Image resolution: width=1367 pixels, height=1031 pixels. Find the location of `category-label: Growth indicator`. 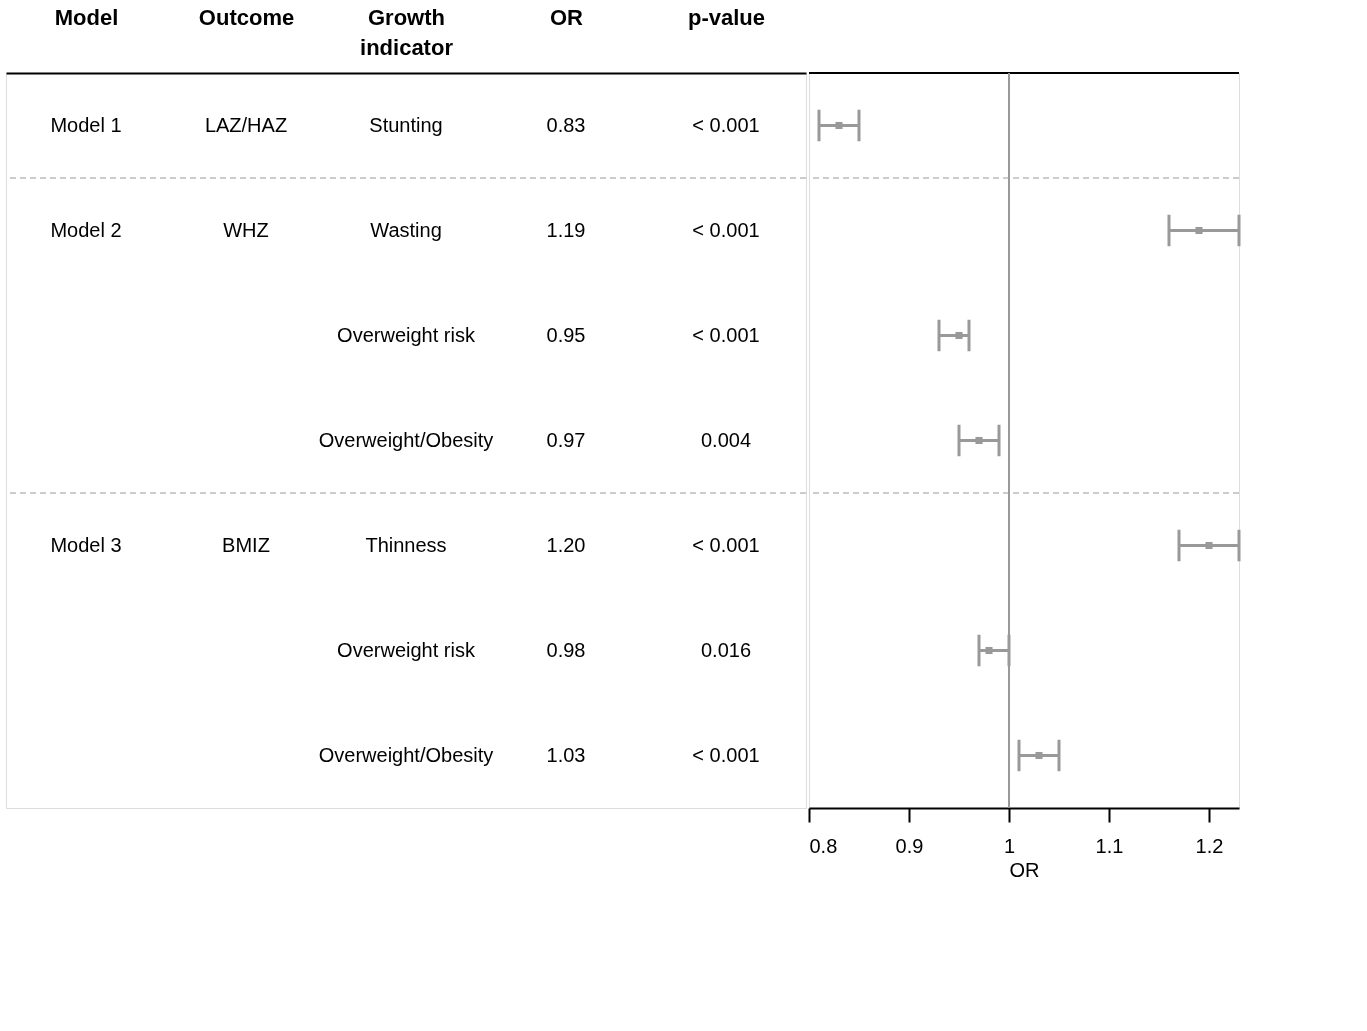

category-label: Growth indicator is located at coordinates (407, 32).